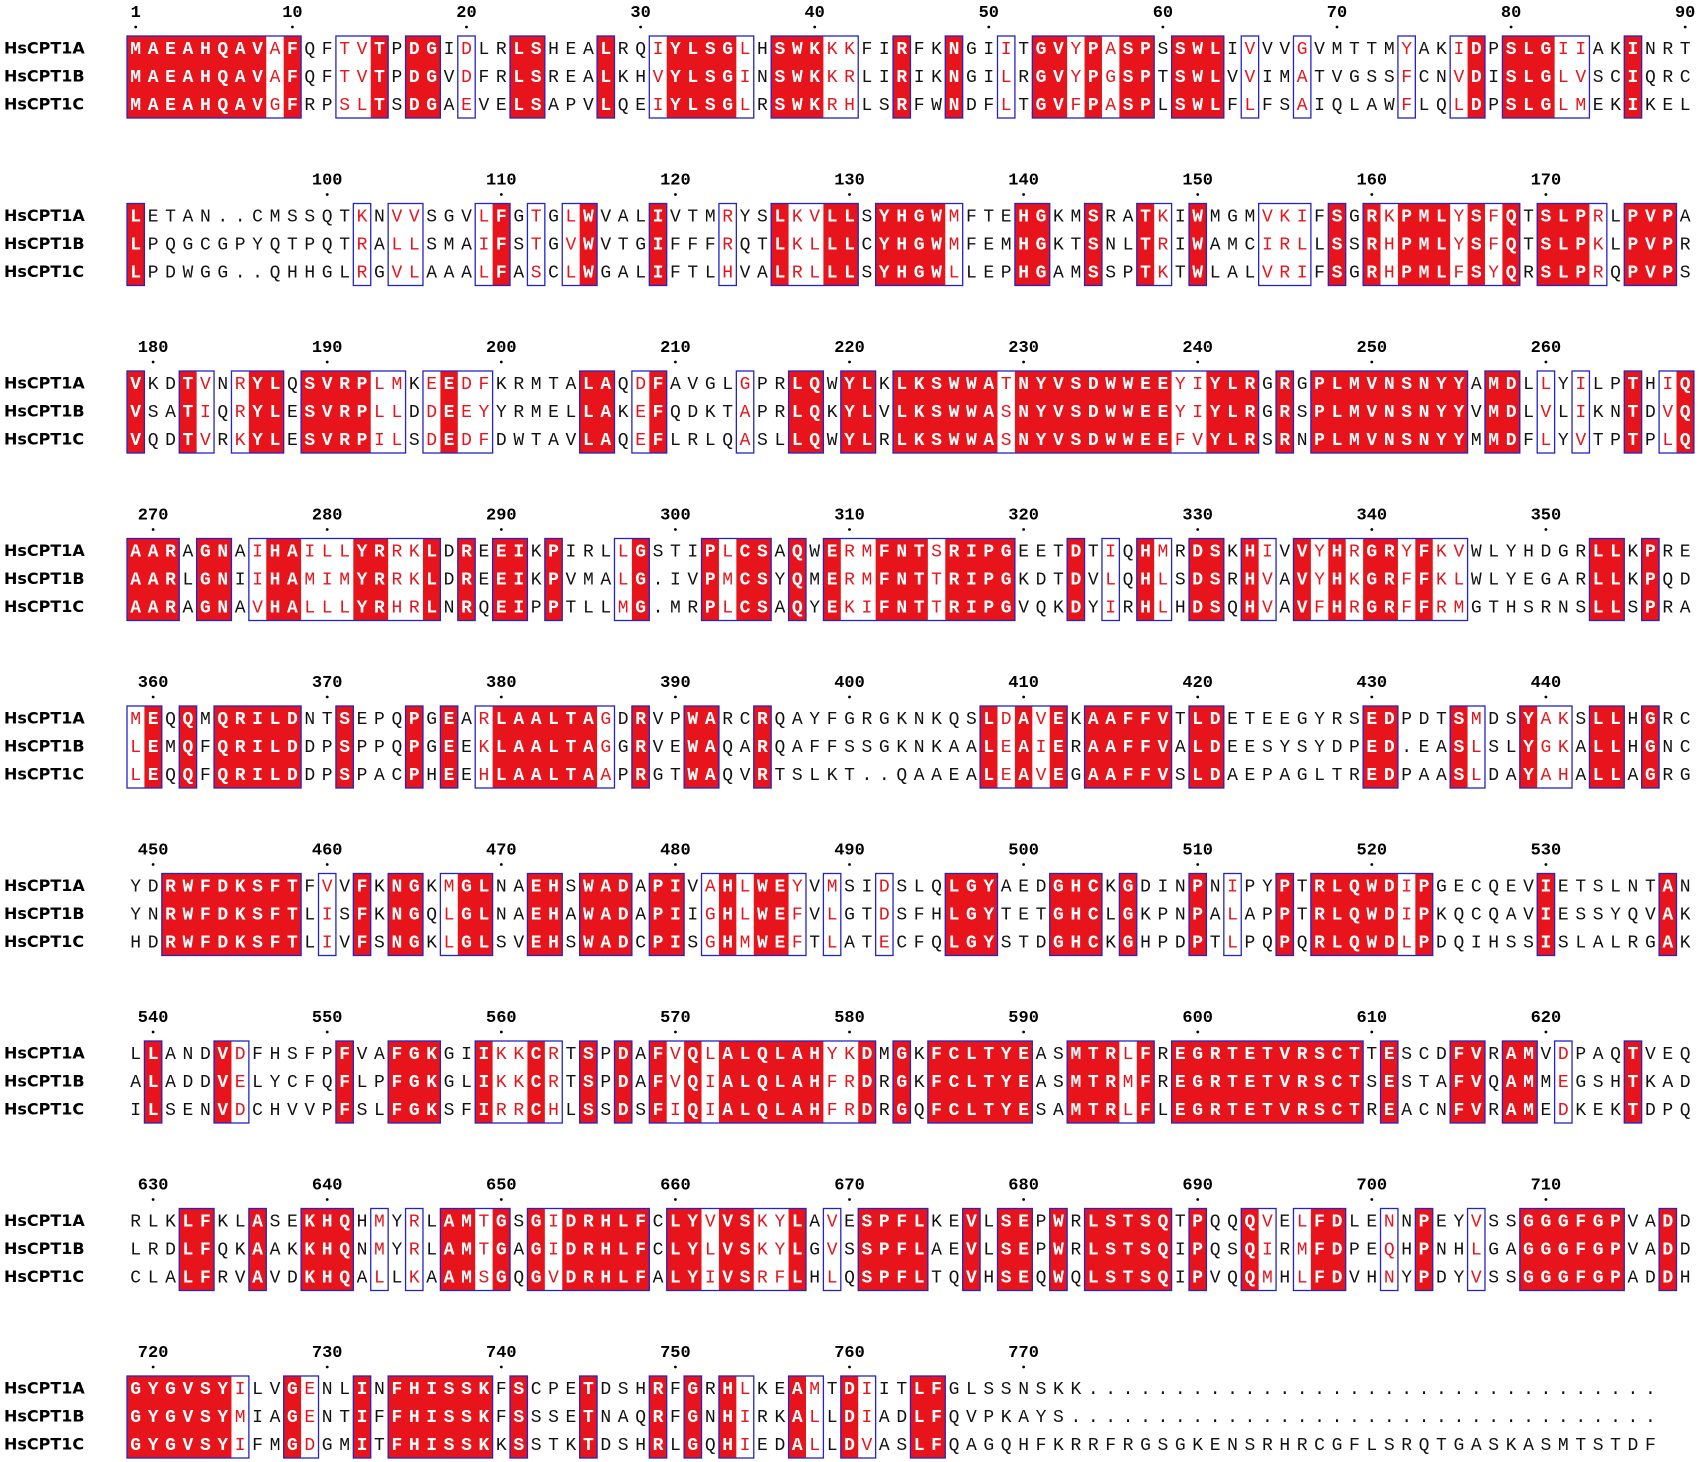 The width and height of the screenshot is (1699, 1462). What do you see at coordinates (1476, 1390) in the screenshot?
I see `residue: .` at bounding box center [1476, 1390].